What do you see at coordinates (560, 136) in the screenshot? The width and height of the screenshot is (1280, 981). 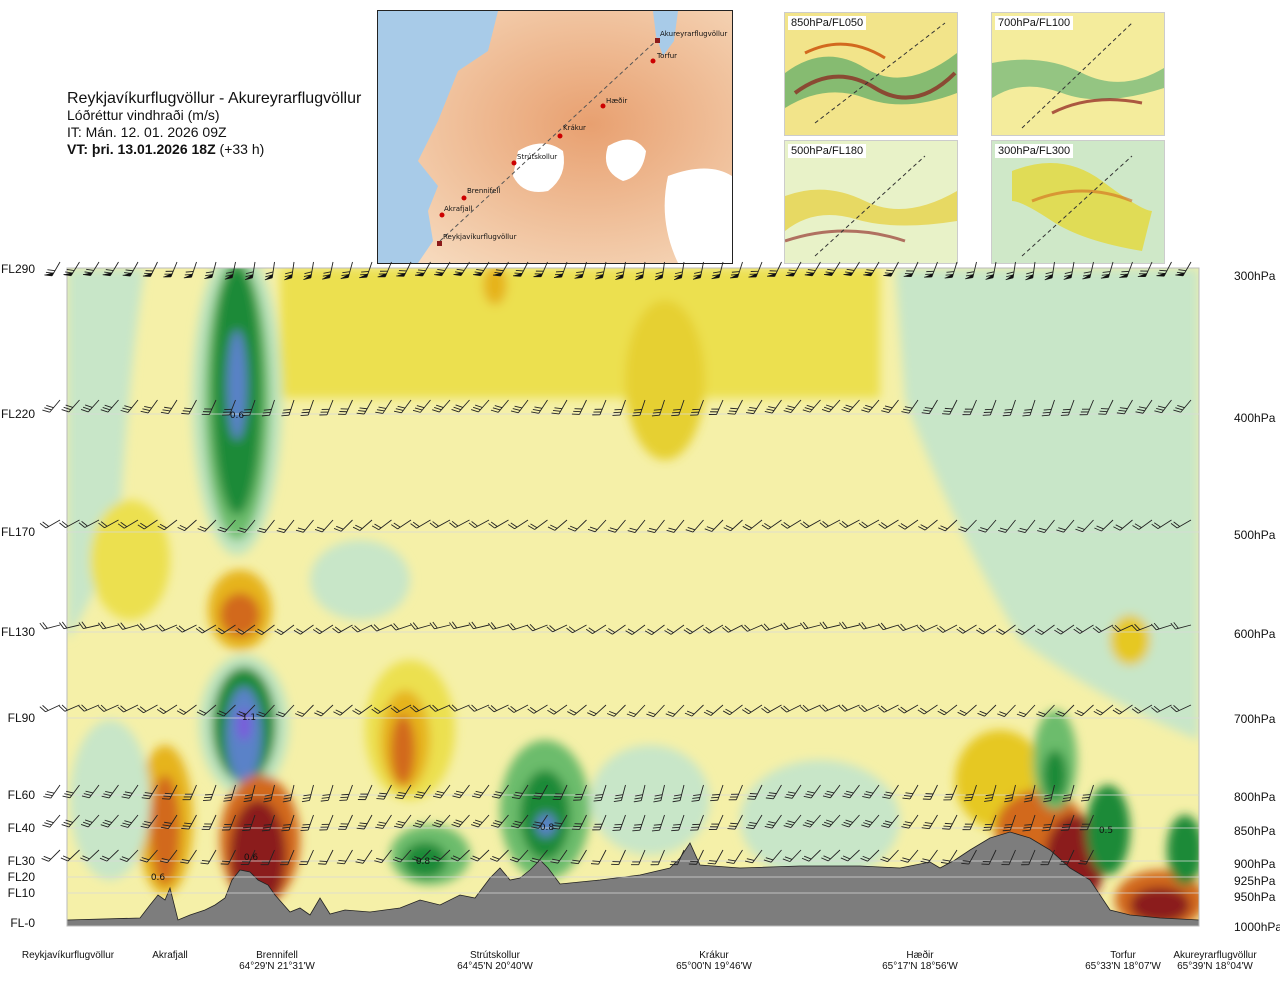 I see `map-marker-krakur` at bounding box center [560, 136].